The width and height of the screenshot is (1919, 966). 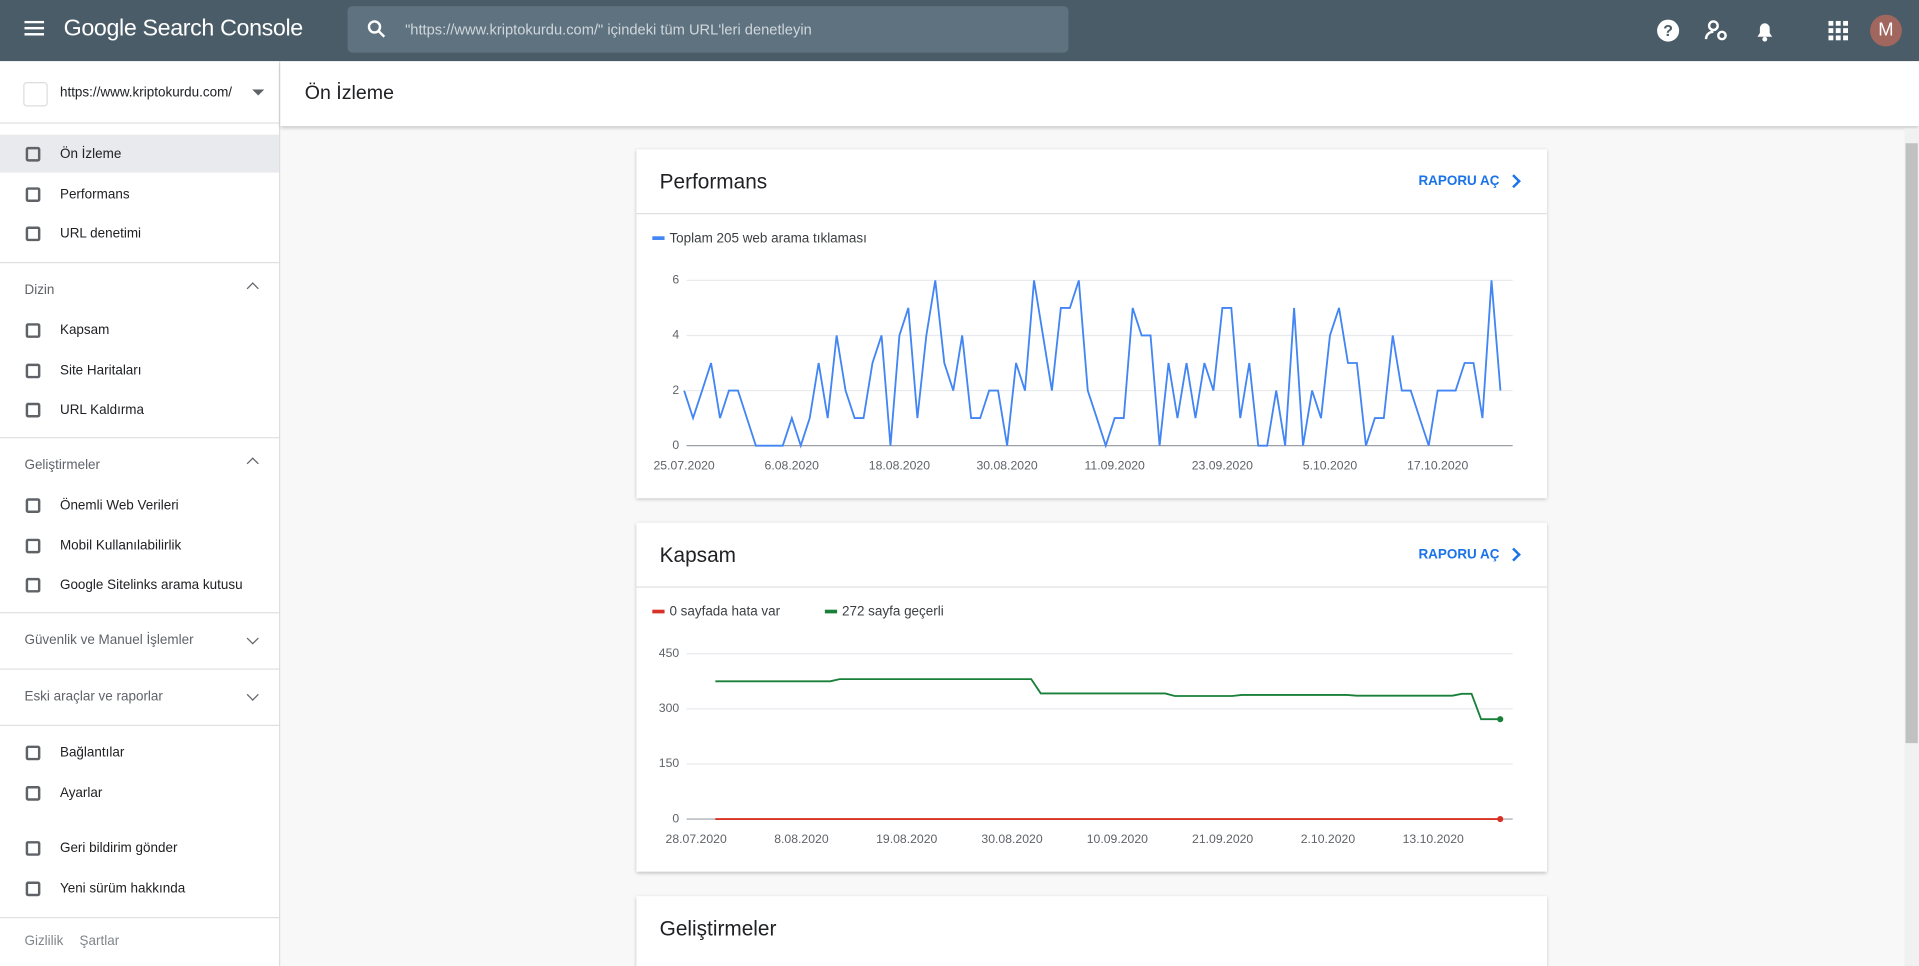 What do you see at coordinates (696, 839) in the screenshot?
I see `x-tick-label: 28.07.2020` at bounding box center [696, 839].